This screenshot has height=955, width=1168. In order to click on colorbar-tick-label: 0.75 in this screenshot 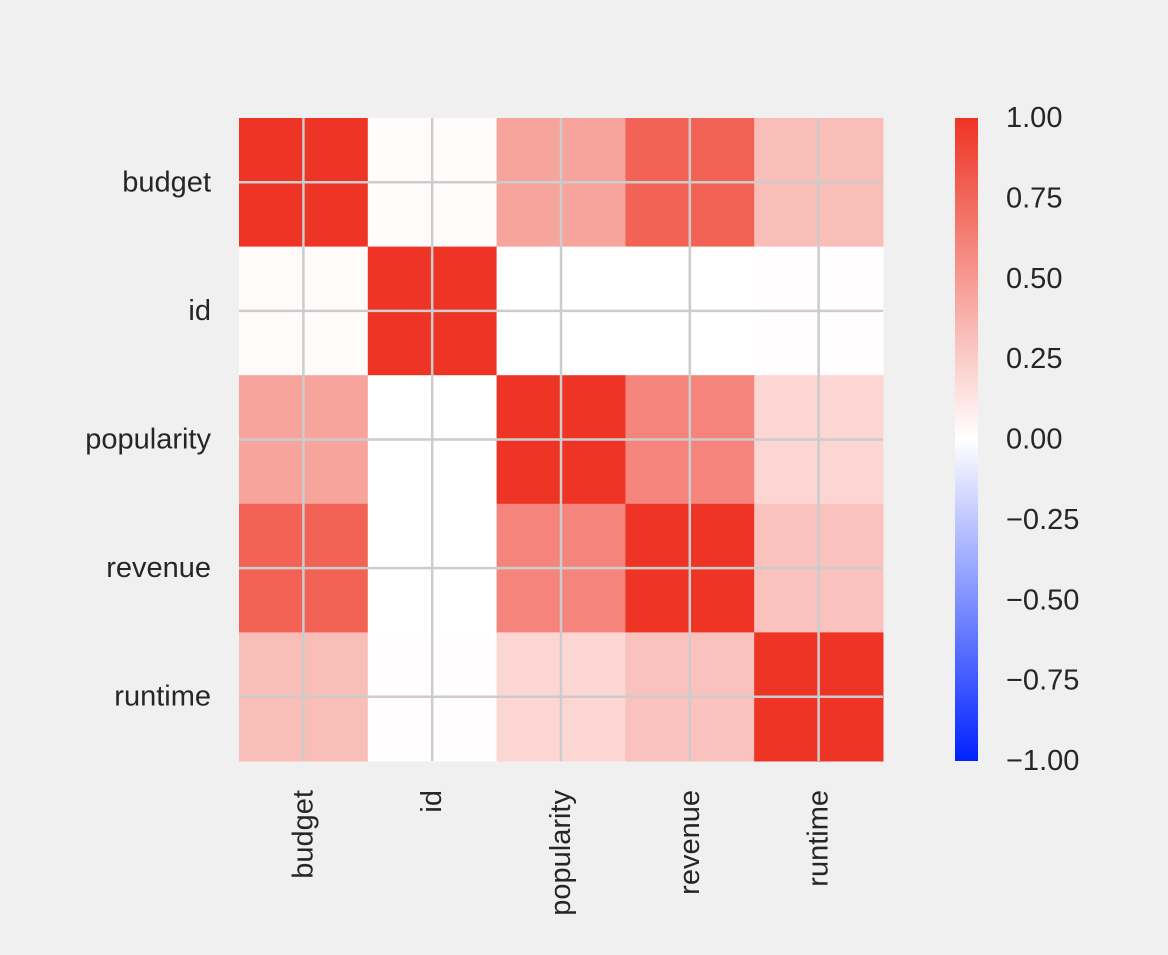, I will do `click(1034, 198)`.